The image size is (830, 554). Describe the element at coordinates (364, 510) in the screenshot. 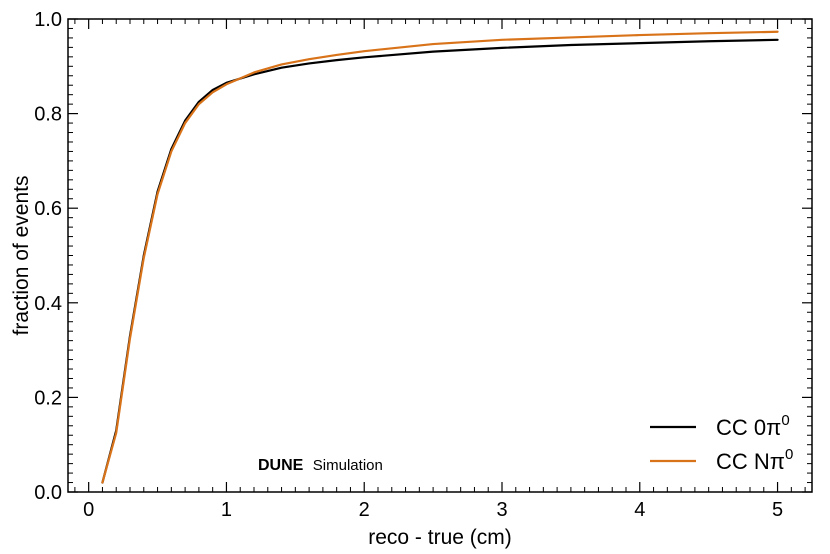

I see `x-tick-label: 2` at that location.